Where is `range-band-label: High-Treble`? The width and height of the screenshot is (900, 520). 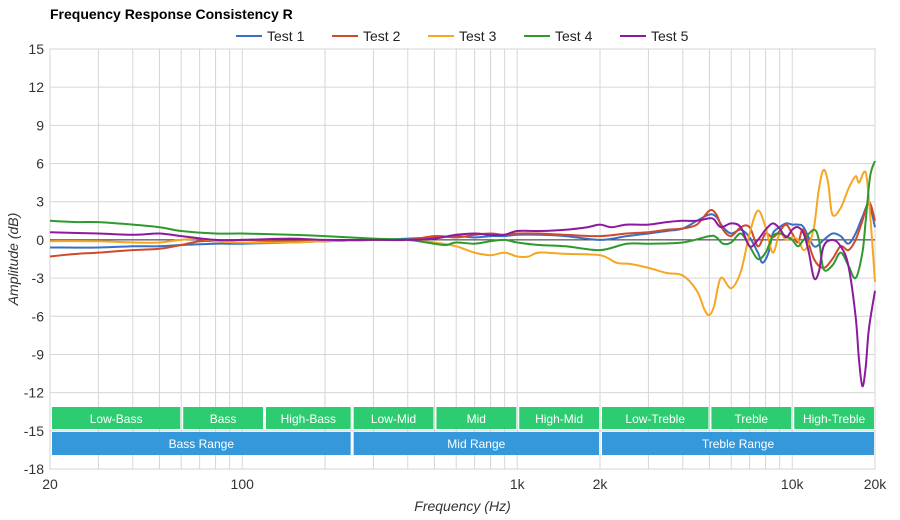
range-band-label: High-Treble is located at coordinates (834, 419).